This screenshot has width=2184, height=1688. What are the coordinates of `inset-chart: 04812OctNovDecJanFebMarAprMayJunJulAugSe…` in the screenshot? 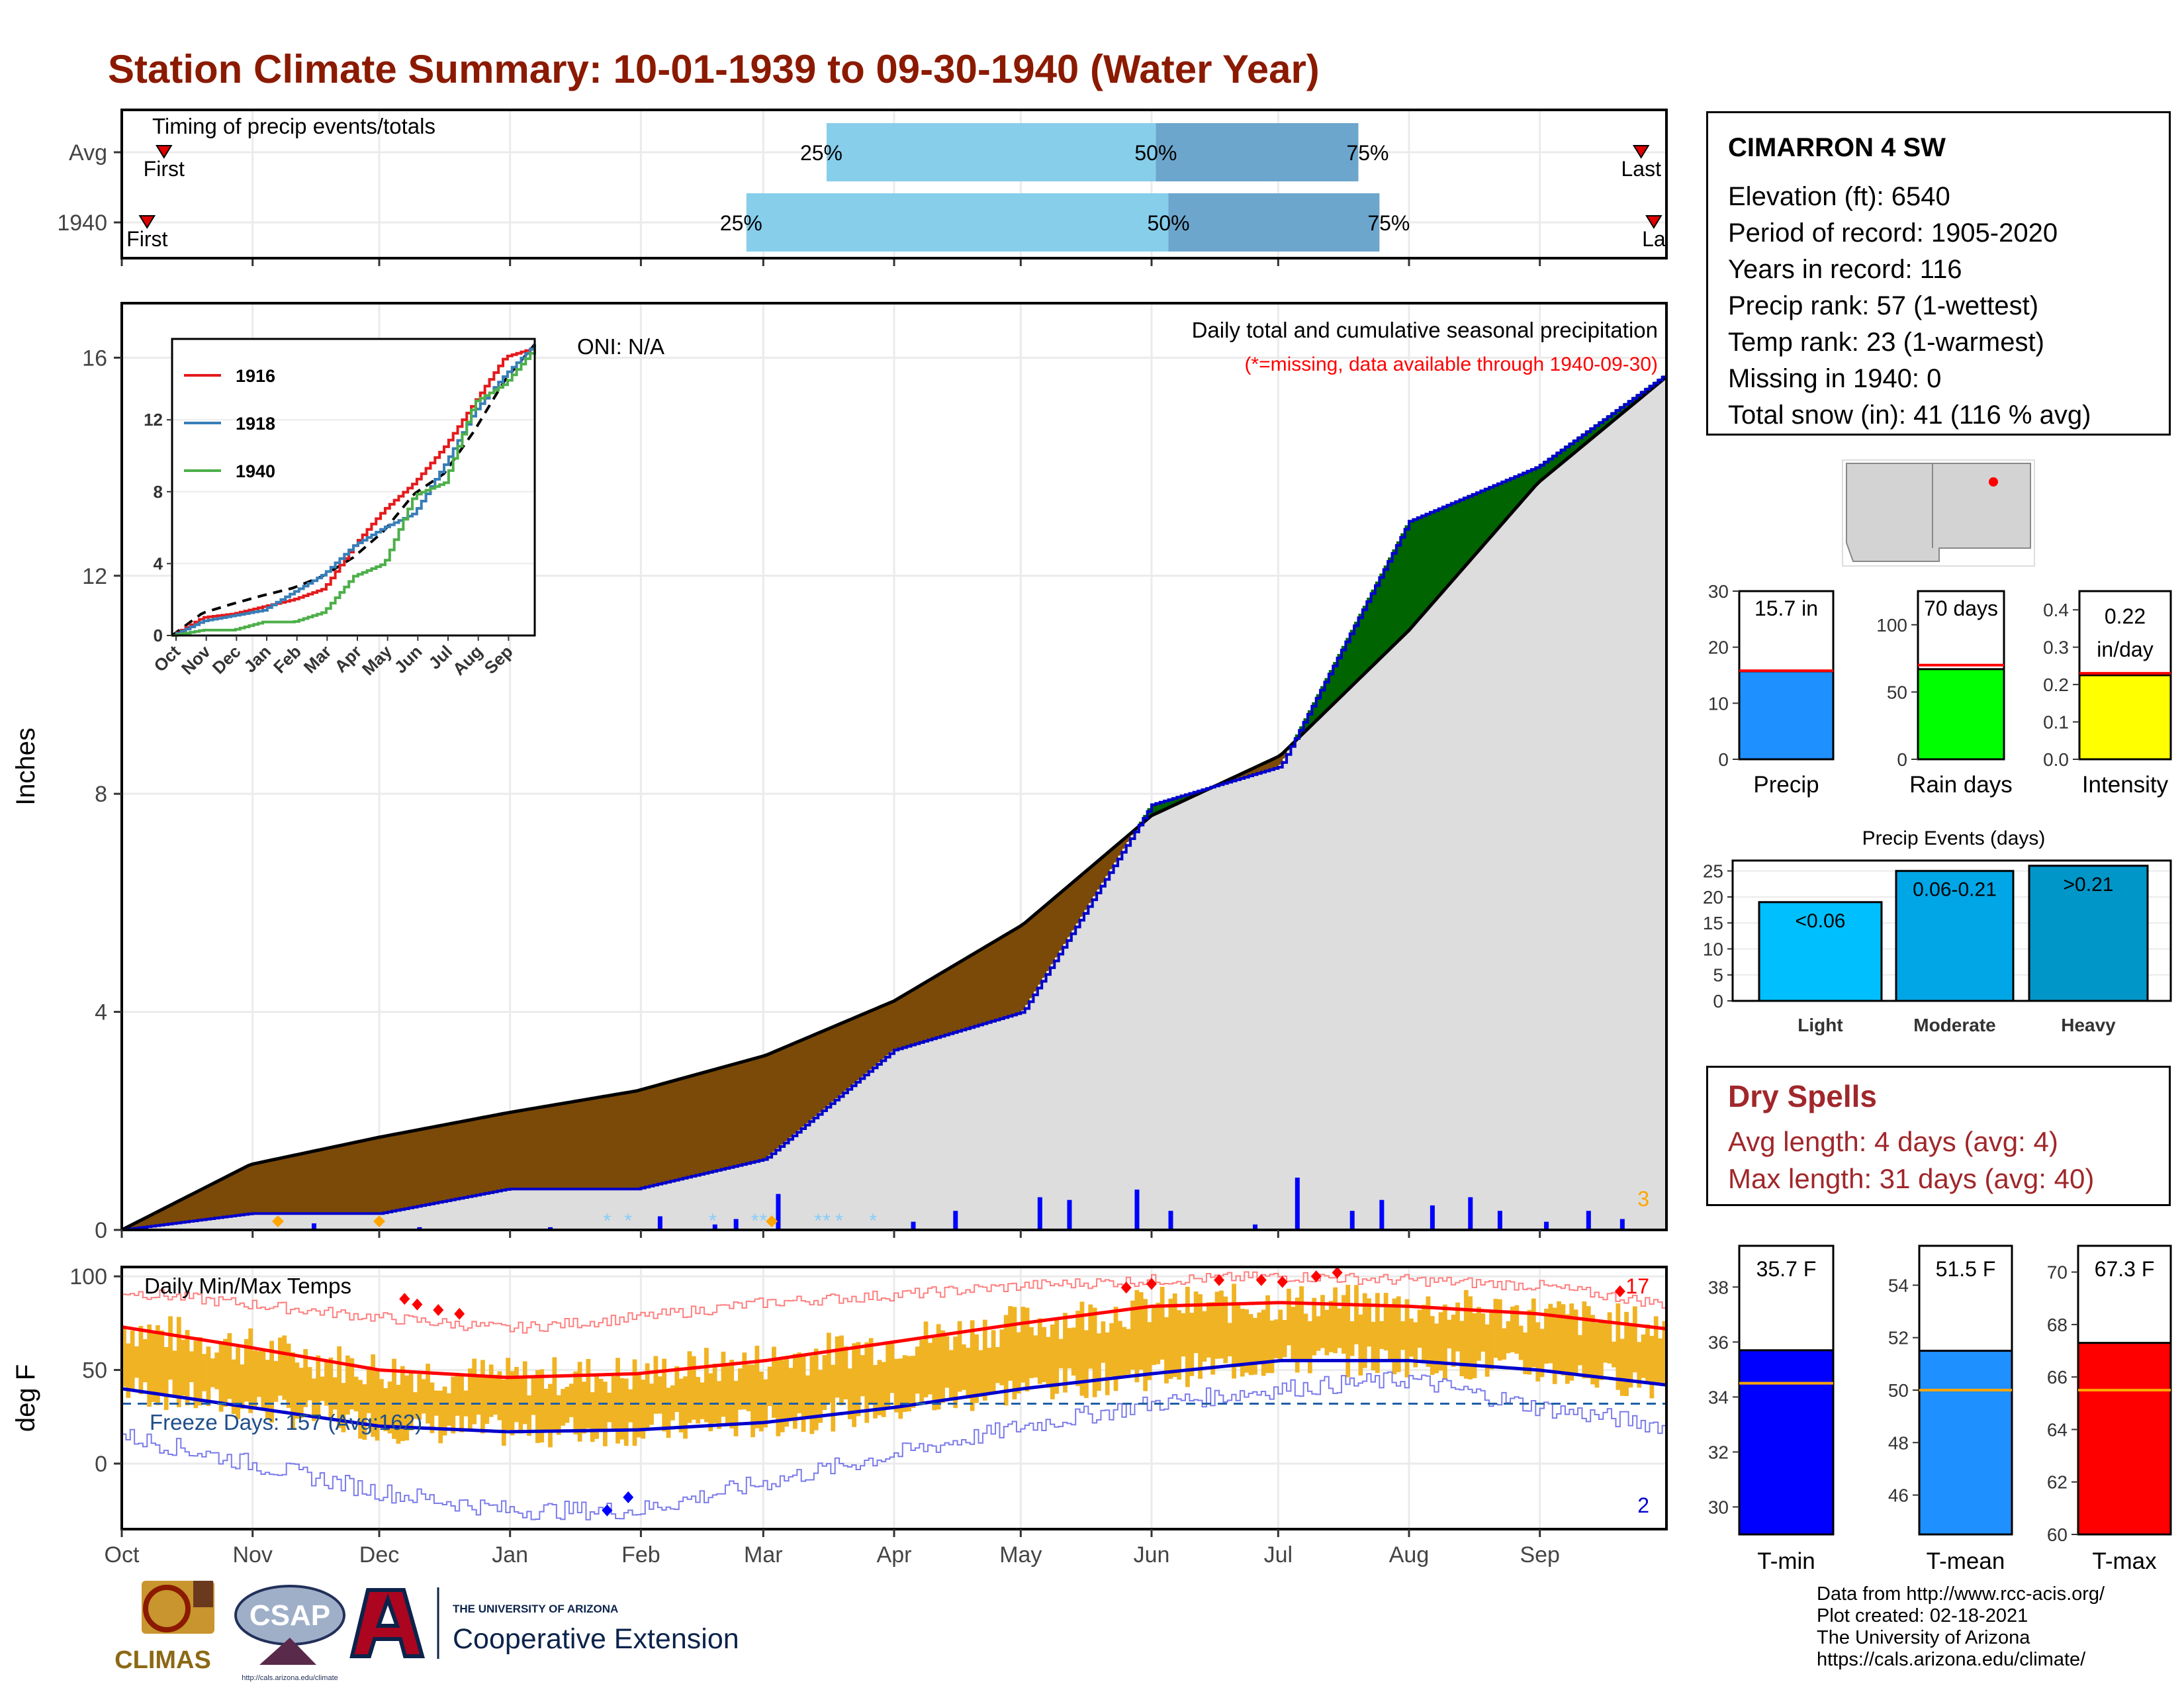 It's located at (340, 508).